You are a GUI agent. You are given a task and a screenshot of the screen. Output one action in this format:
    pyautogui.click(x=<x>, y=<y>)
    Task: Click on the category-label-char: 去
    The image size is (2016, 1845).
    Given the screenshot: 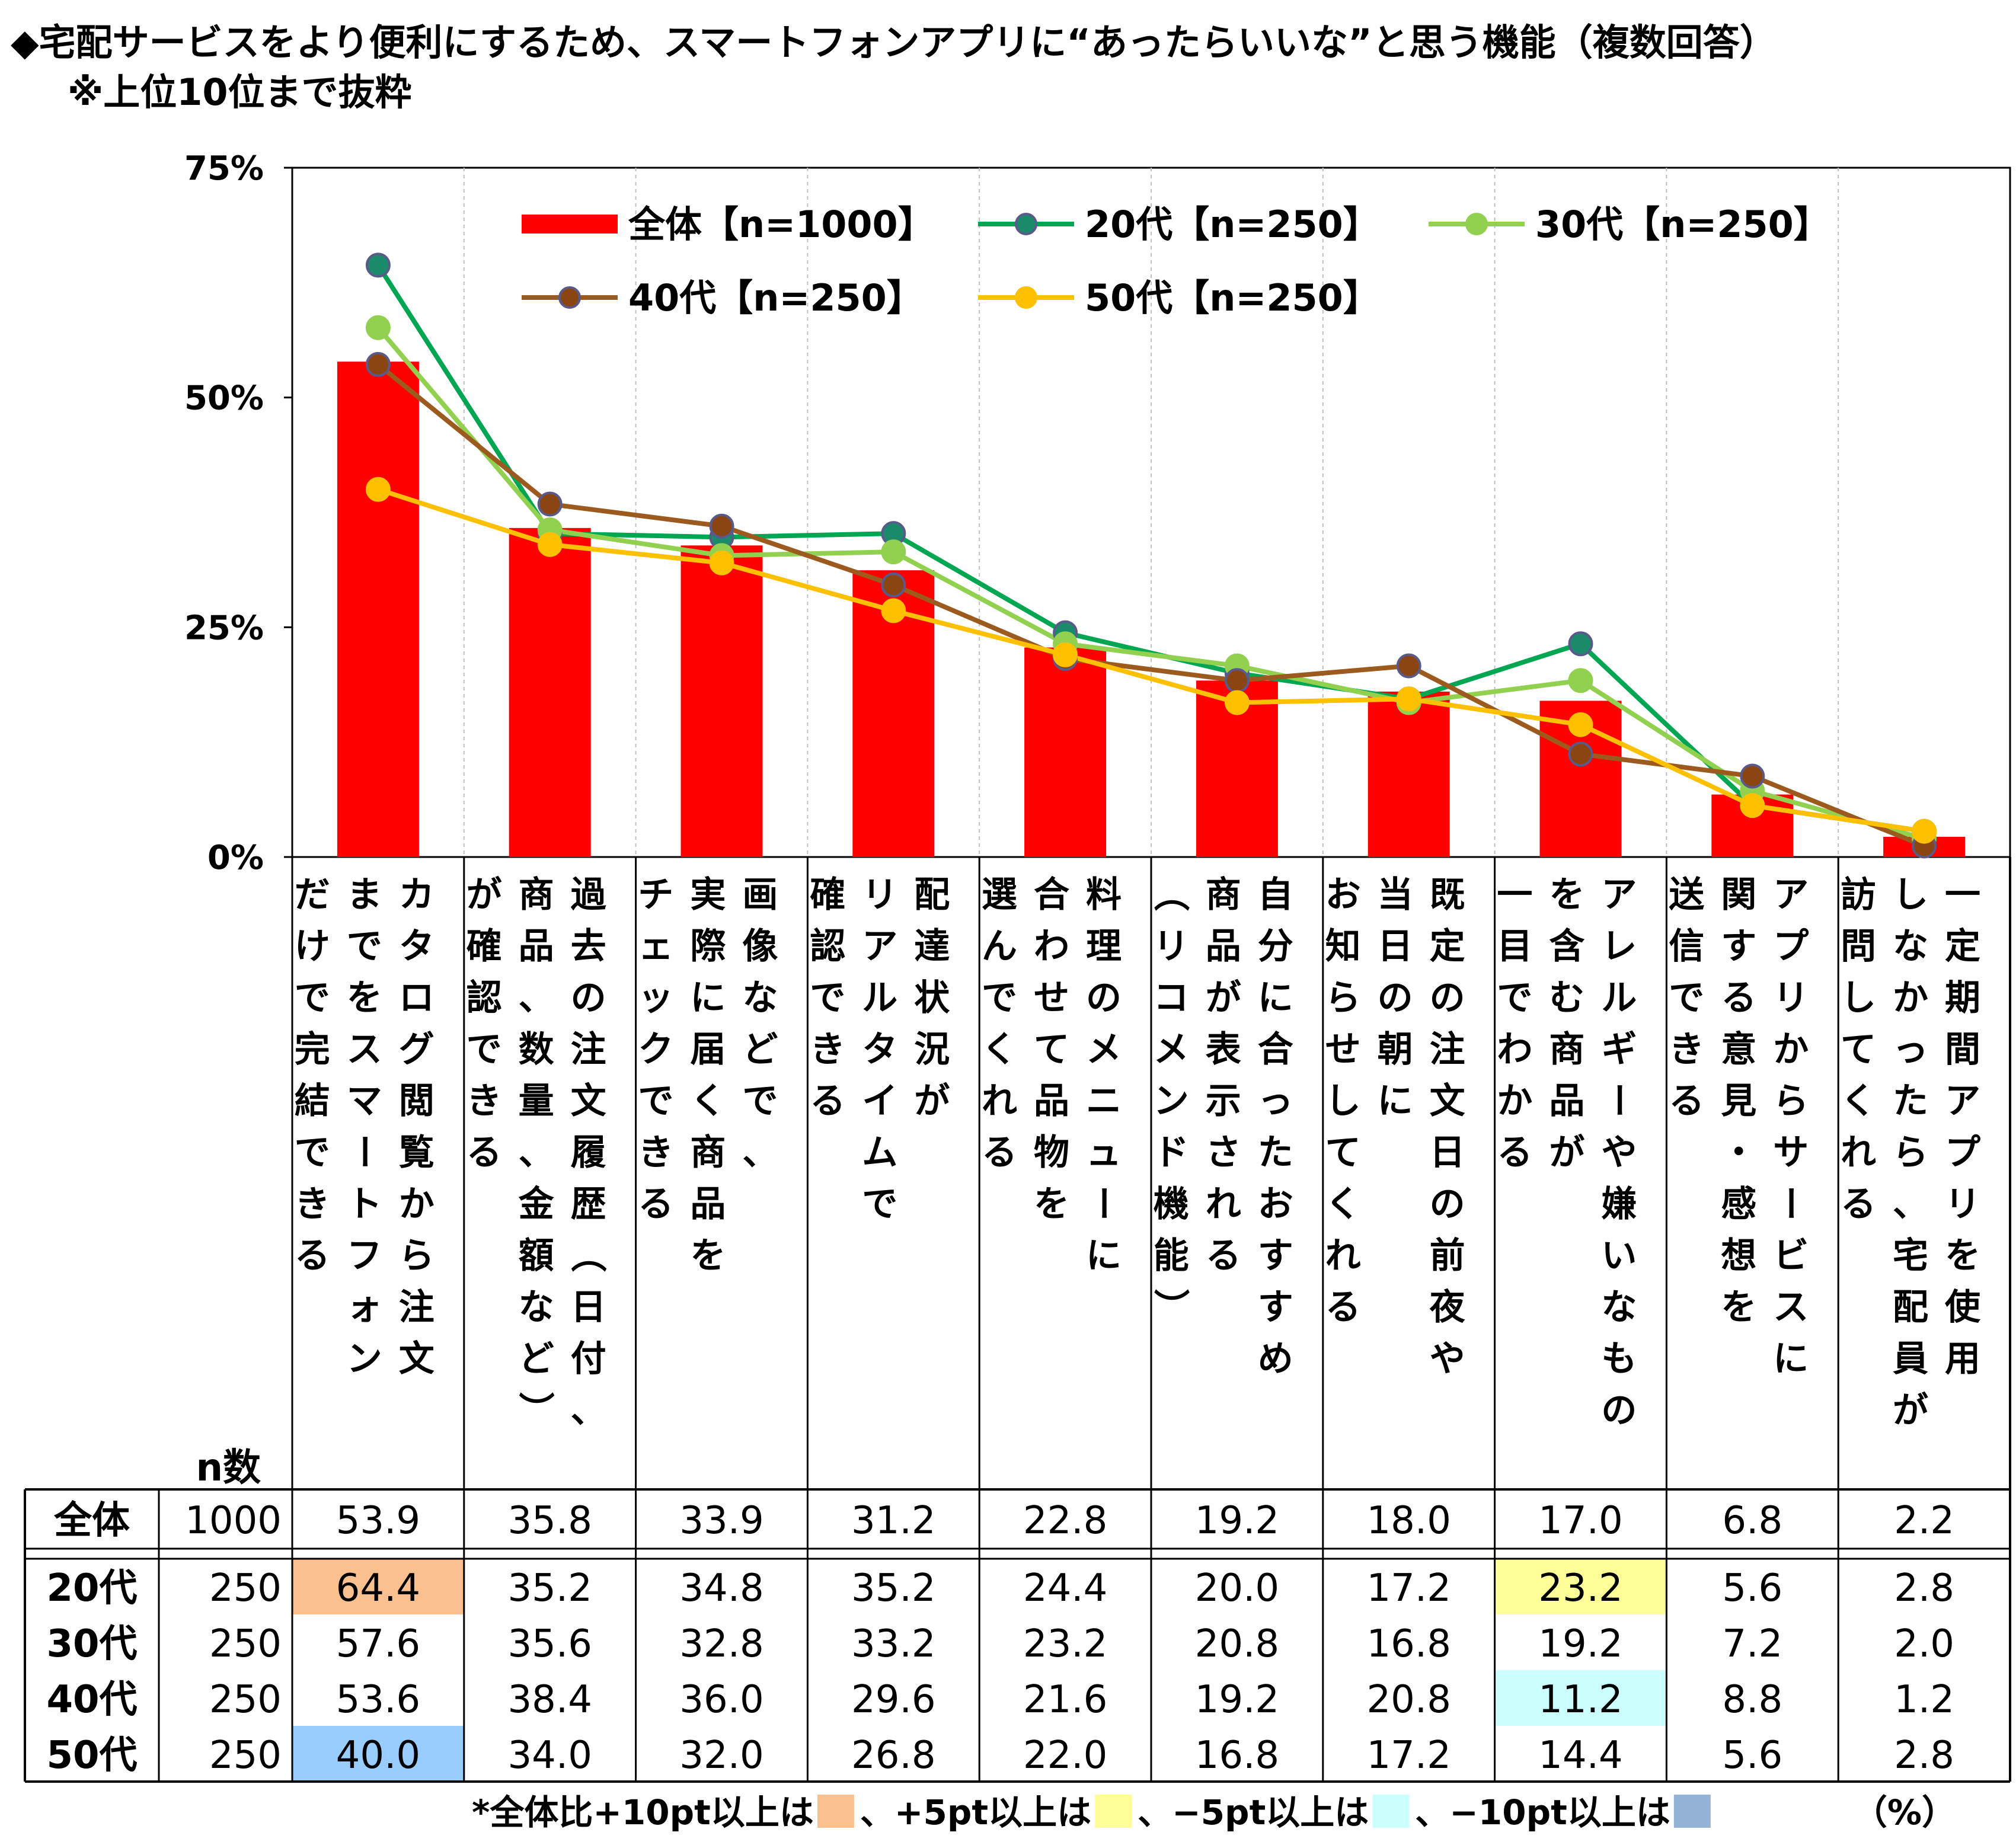 What is the action you would take?
    pyautogui.click(x=588, y=947)
    